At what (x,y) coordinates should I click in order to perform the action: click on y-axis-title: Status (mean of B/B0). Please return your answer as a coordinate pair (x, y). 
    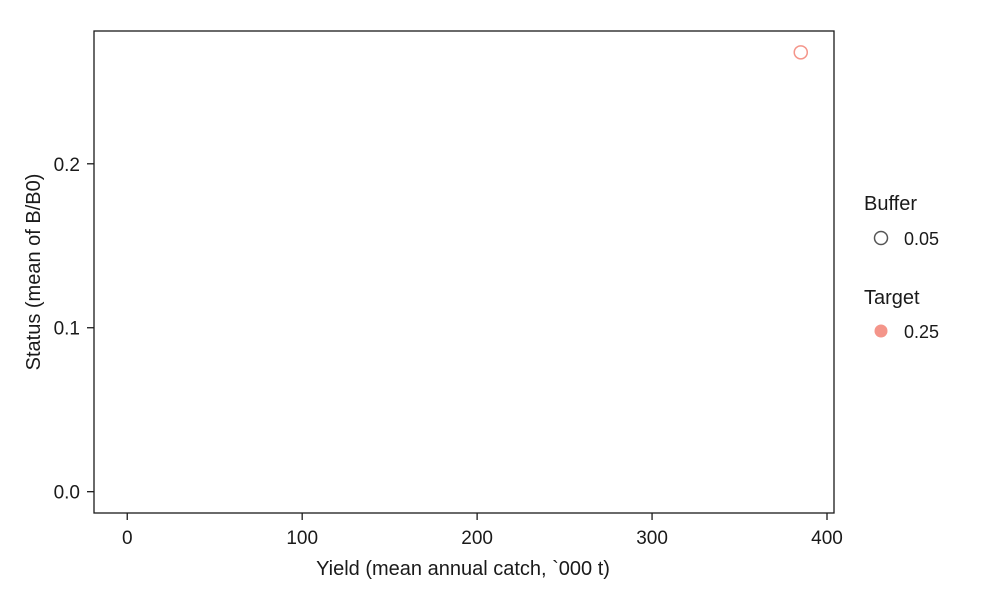
    Looking at the image, I should click on (34, 272).